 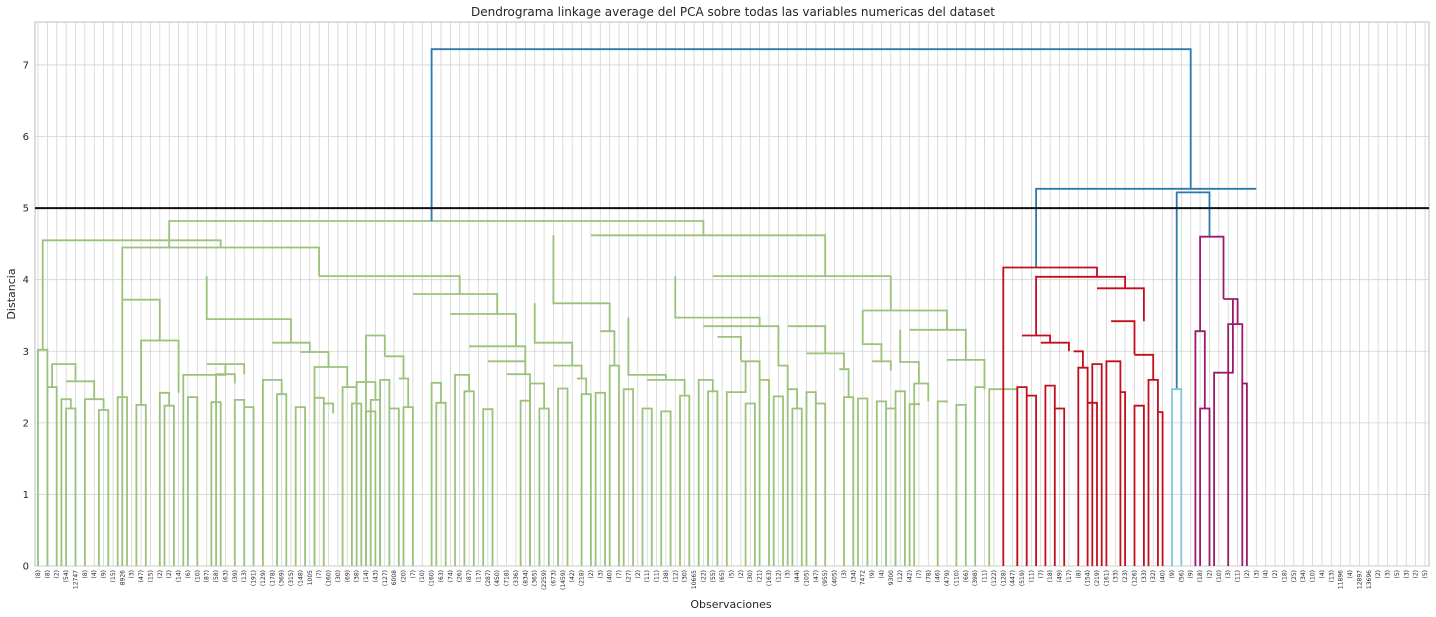 What do you see at coordinates (994, 578) in the screenshot?
I see `x-tick-label: (122)` at bounding box center [994, 578].